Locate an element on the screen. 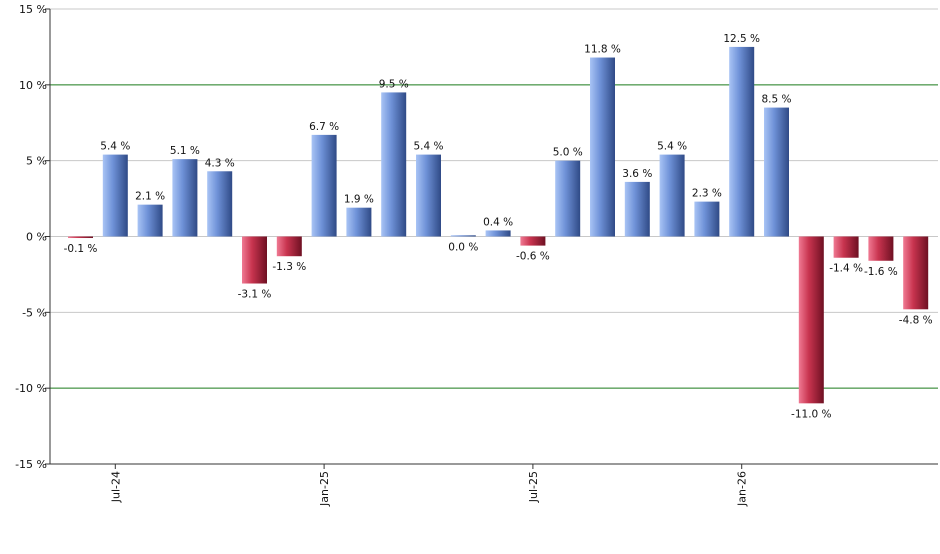  data-label: -3.1 % is located at coordinates (255, 295).